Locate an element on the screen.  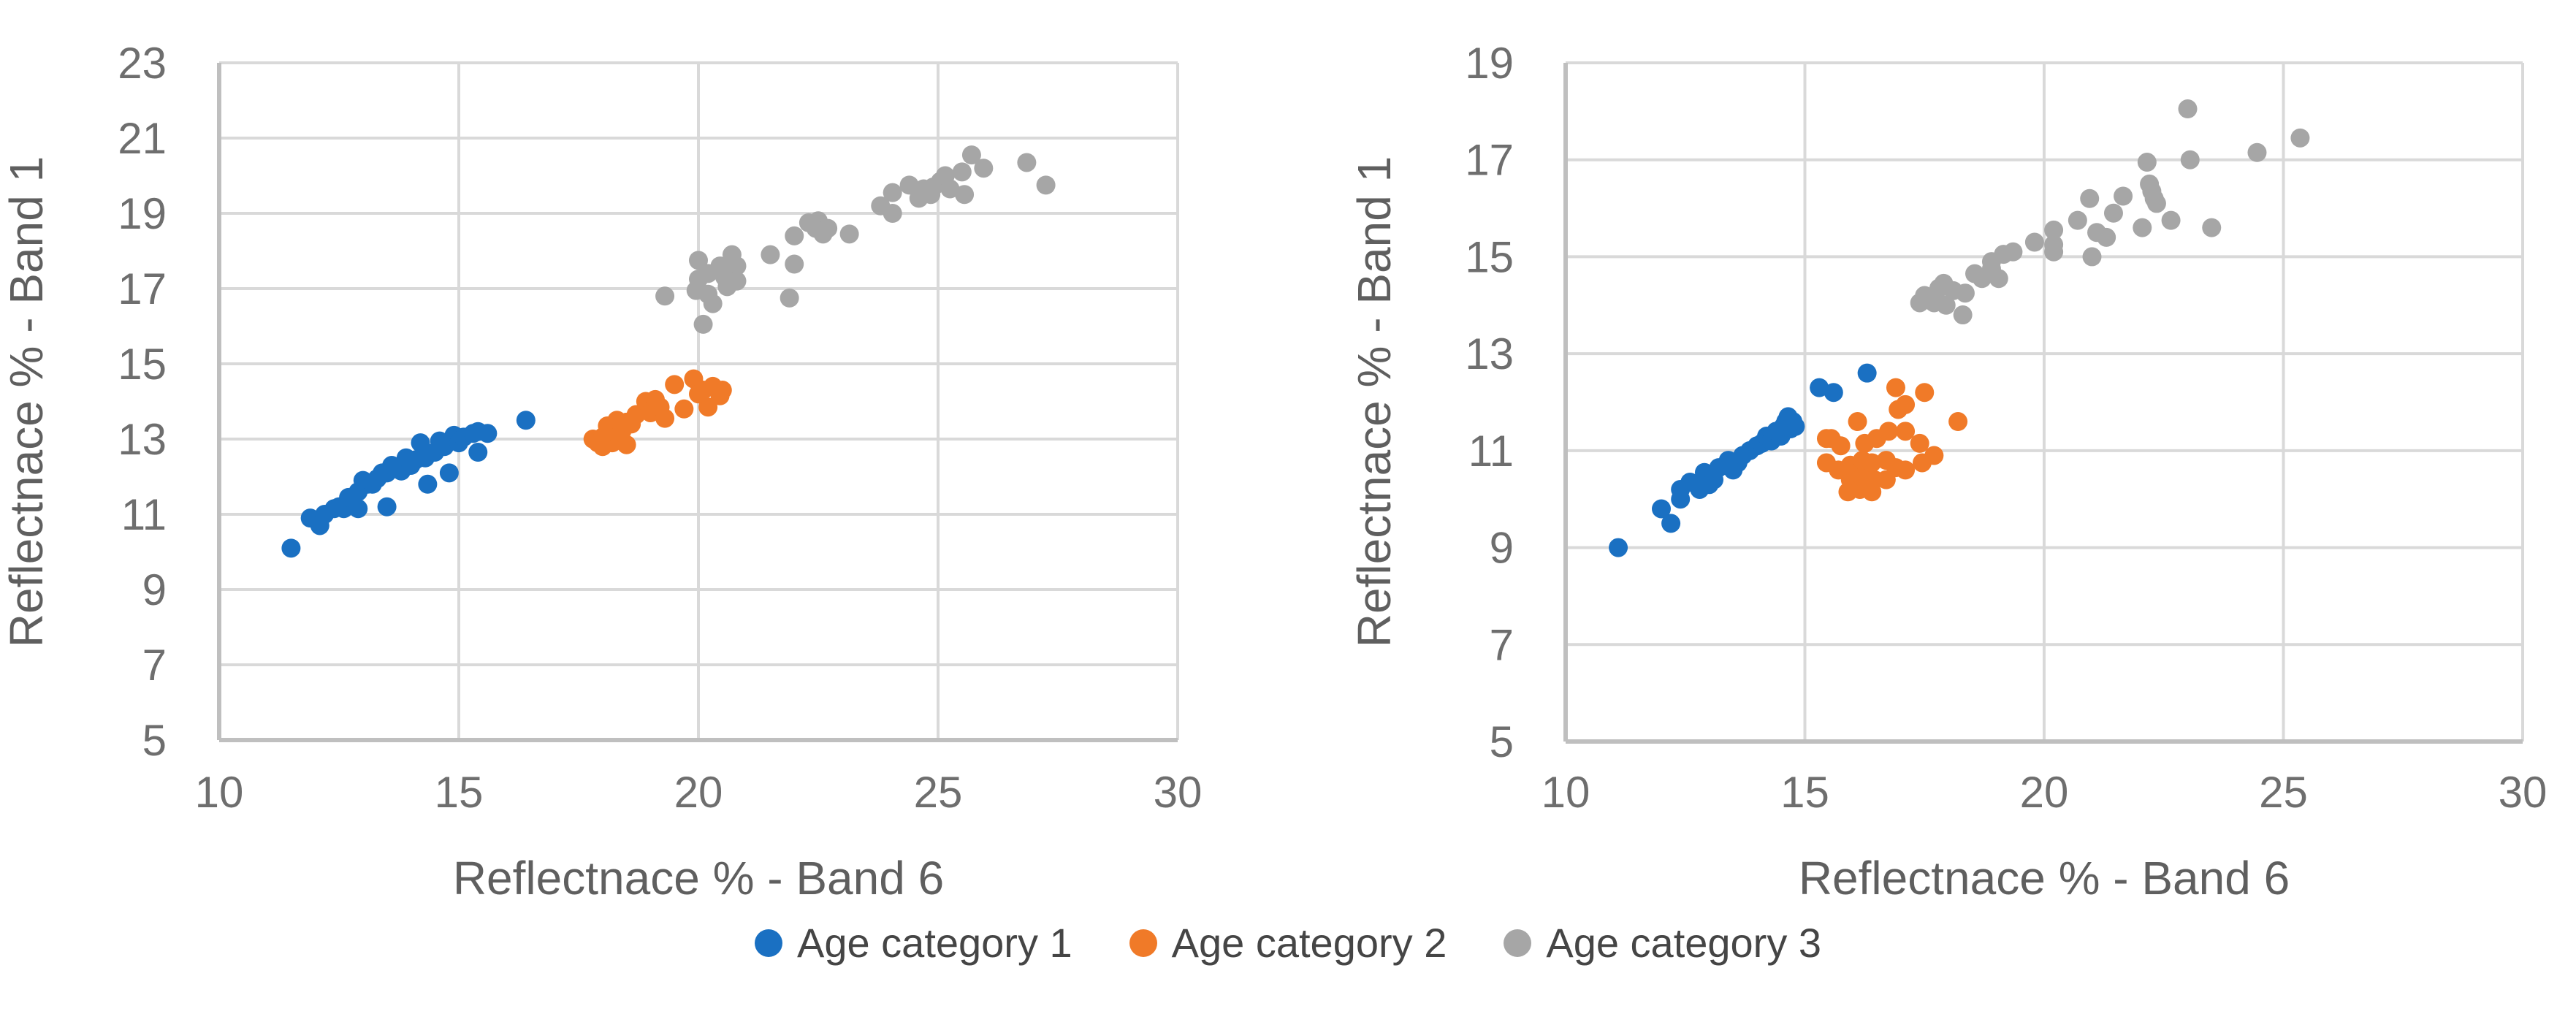
legend-label-age-category-2: Age category 2 is located at coordinates (1309, 943).